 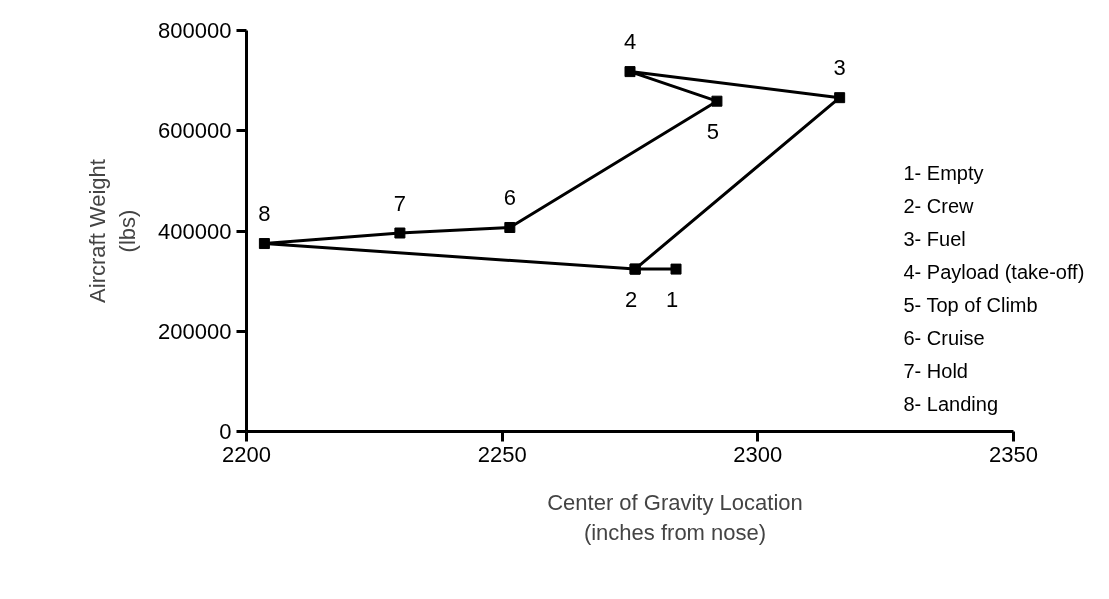 What do you see at coordinates (994, 272) in the screenshot?
I see `annotation: 4- Payload (take-off)` at bounding box center [994, 272].